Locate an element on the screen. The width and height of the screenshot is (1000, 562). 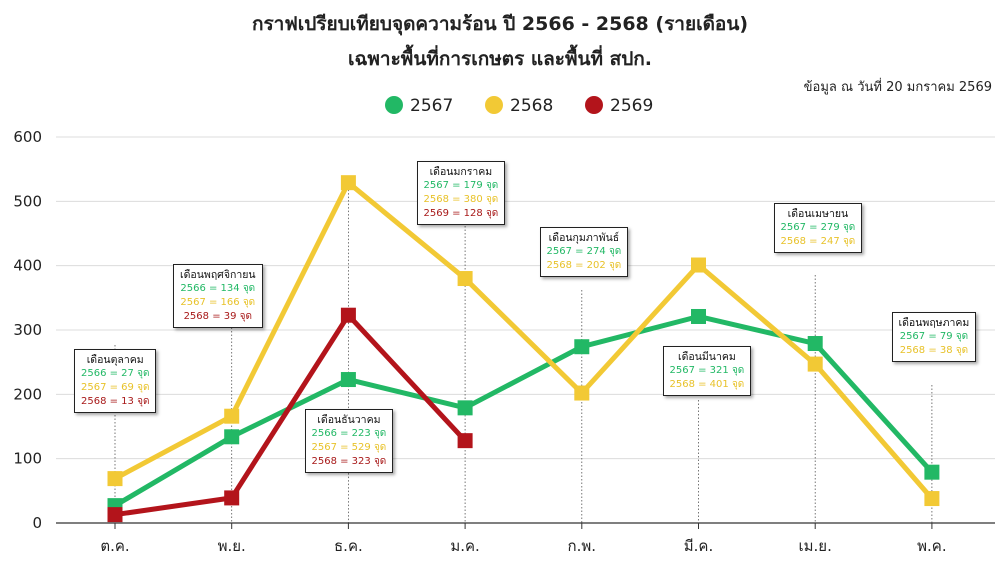
annotation-line: 2566 = 134 จุด is located at coordinates (218, 288).